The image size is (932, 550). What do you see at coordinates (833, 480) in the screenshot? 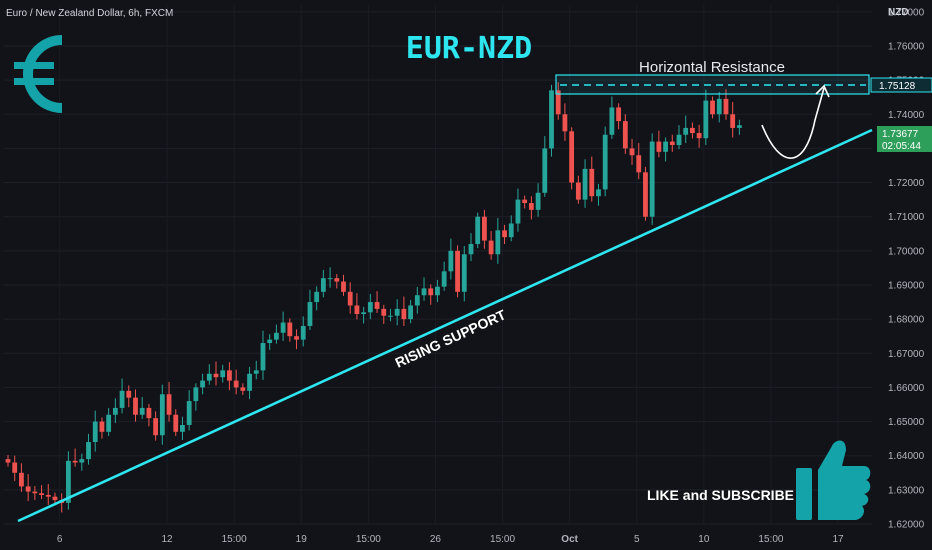
I see `thumbs-up-icon` at bounding box center [833, 480].